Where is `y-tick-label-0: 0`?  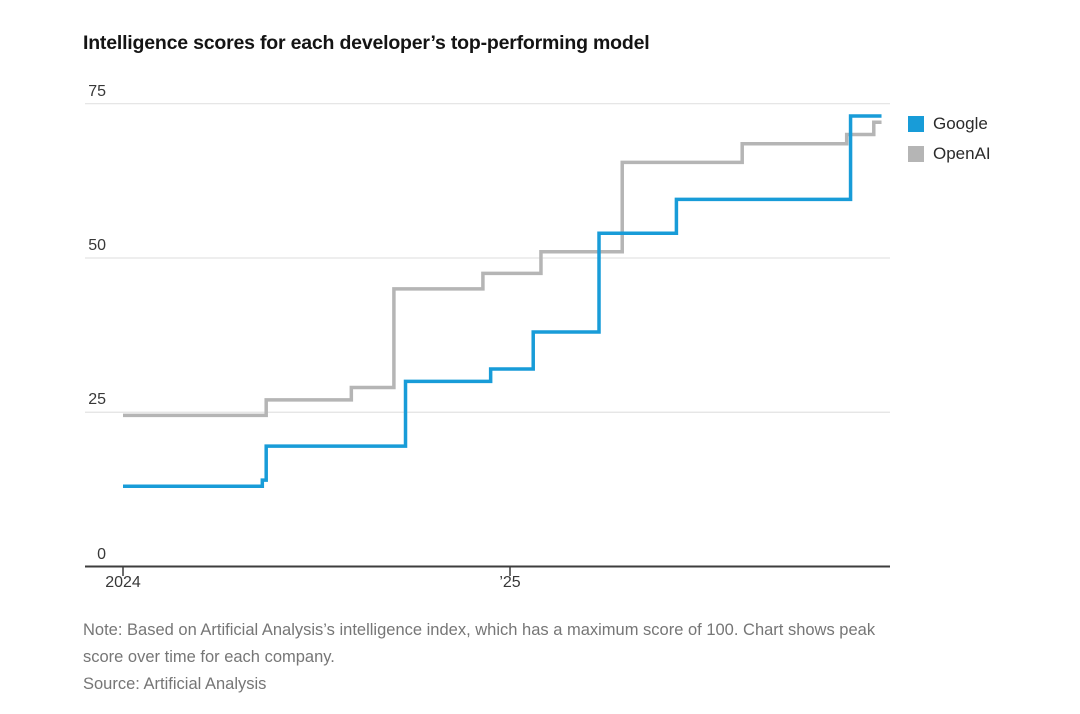
y-tick-label-0: 0 is located at coordinates (101, 554).